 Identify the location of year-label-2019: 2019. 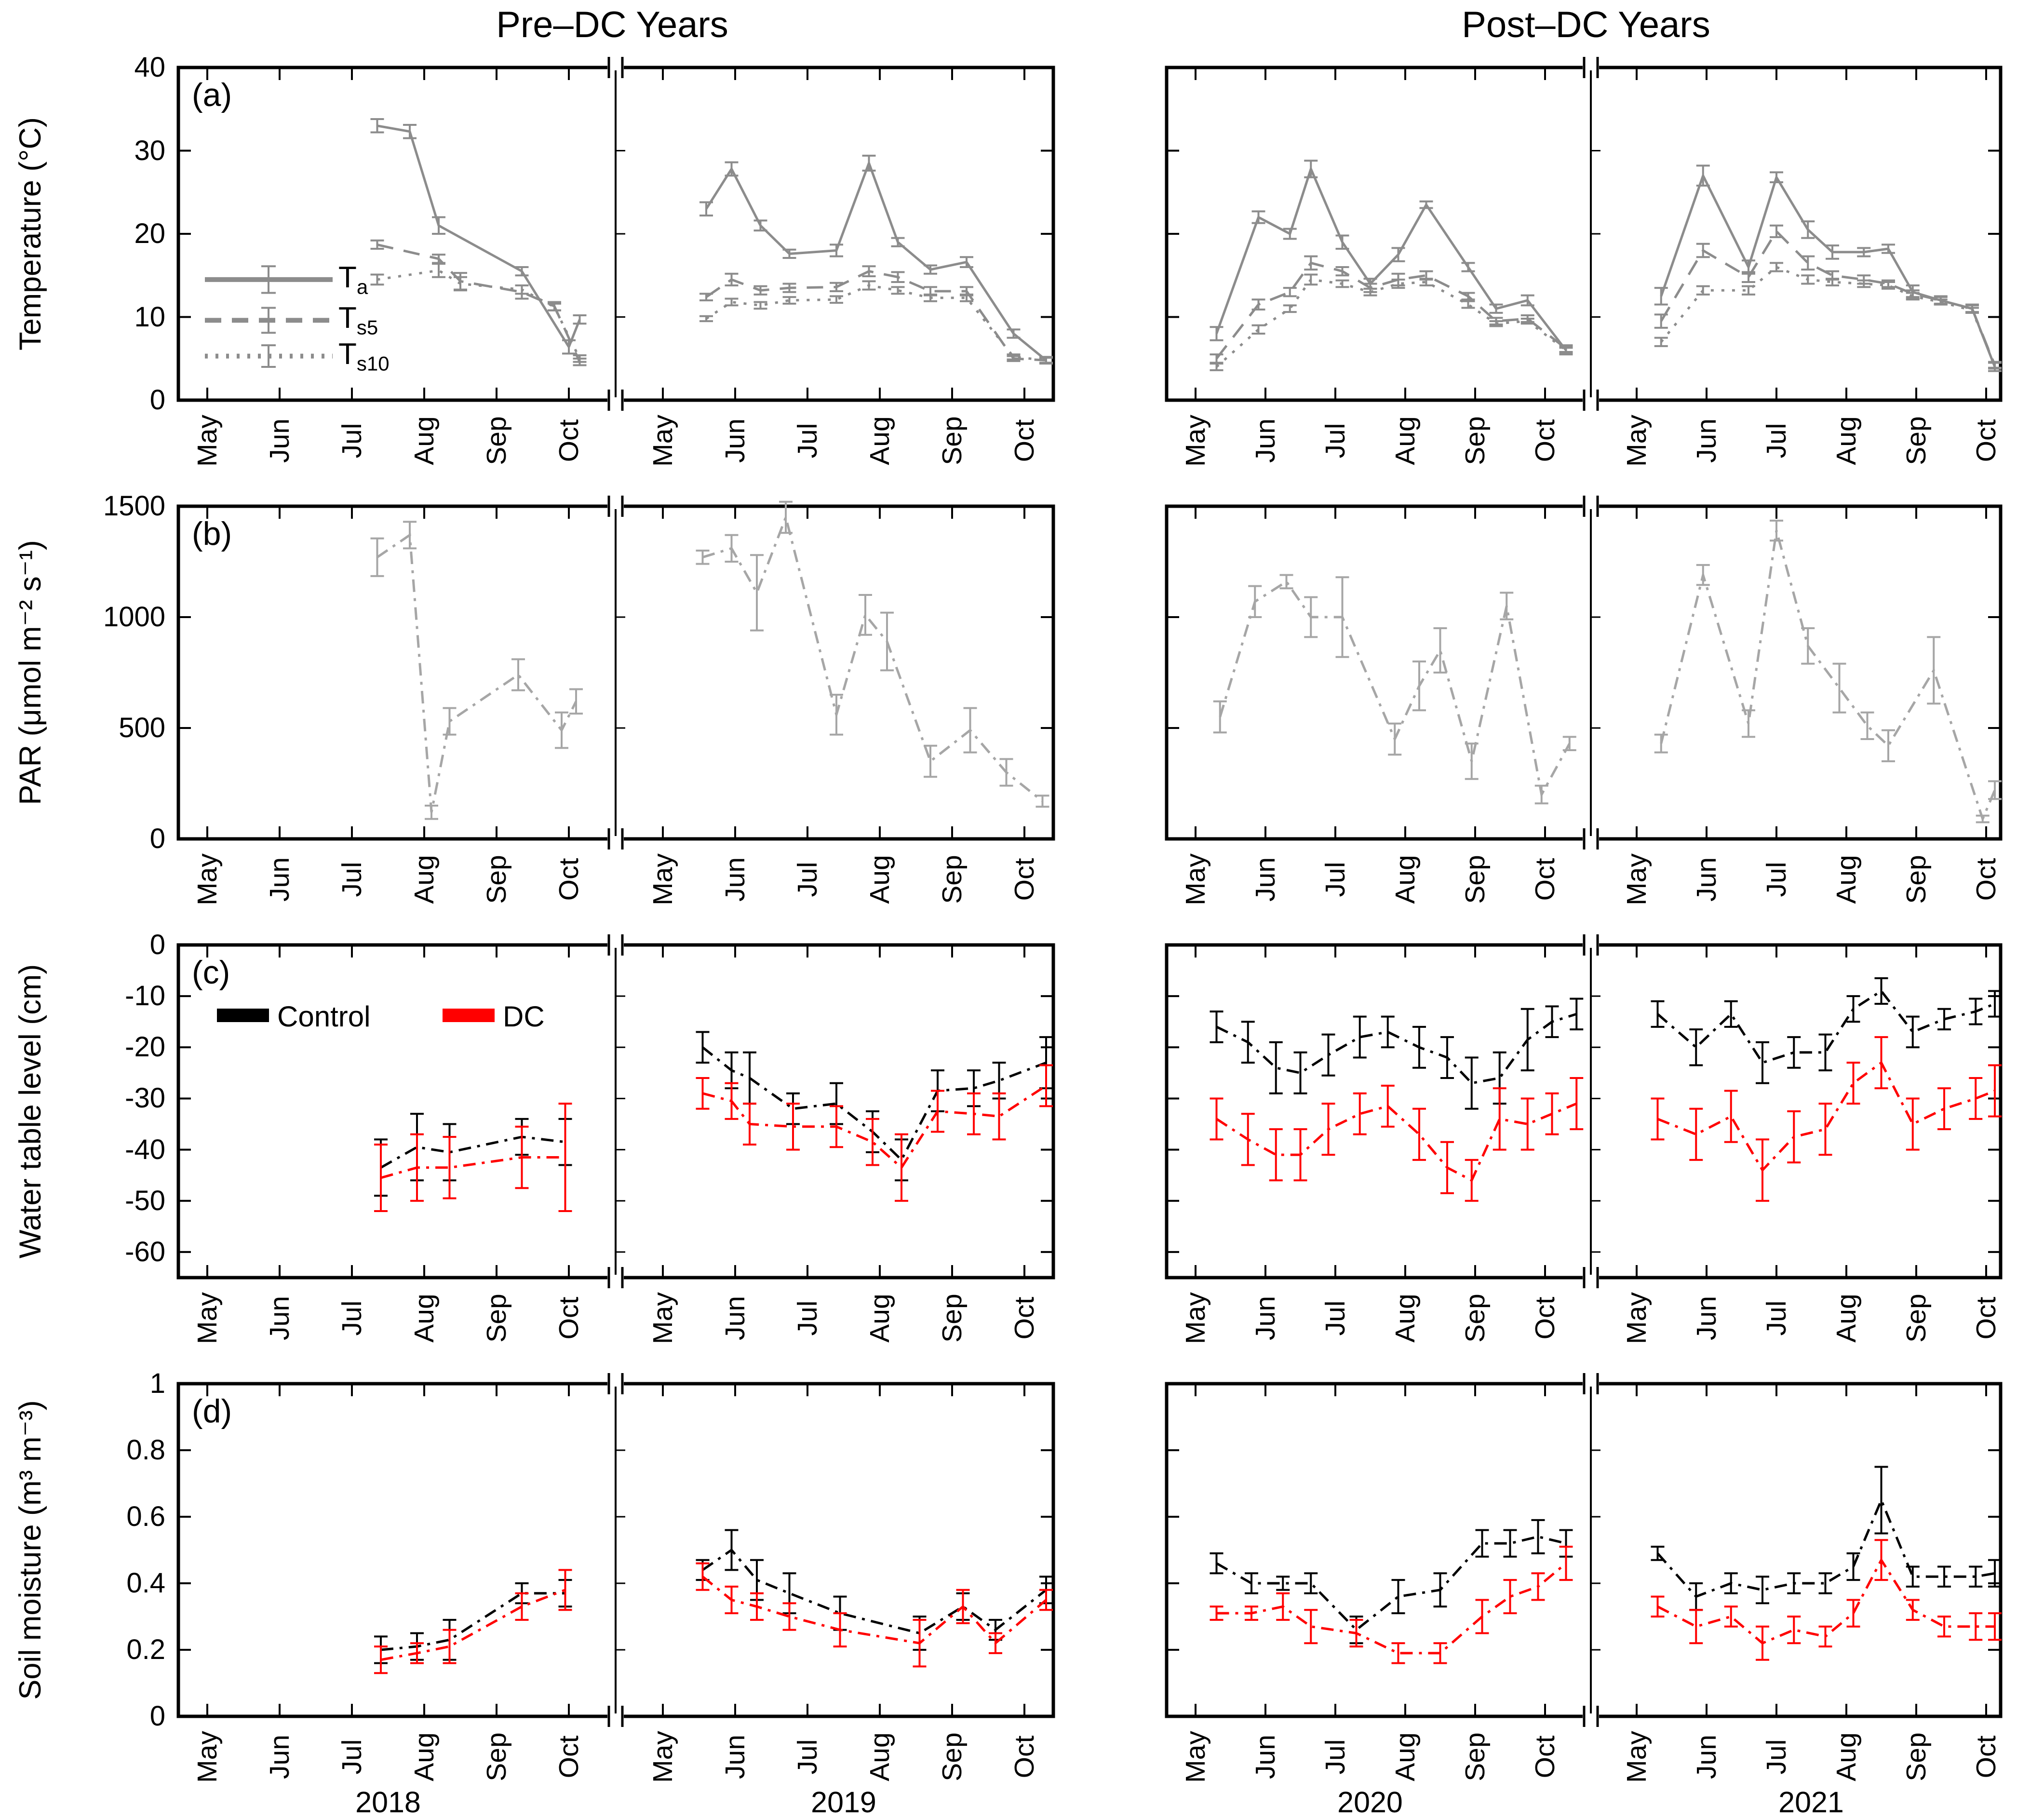
(843, 1802).